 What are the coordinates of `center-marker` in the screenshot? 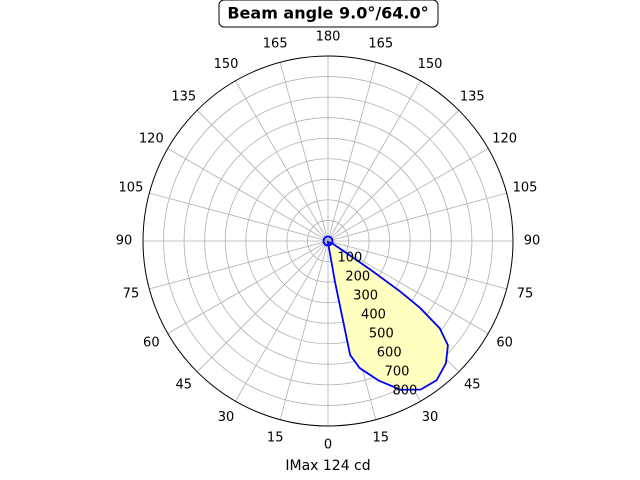 It's located at (328, 241).